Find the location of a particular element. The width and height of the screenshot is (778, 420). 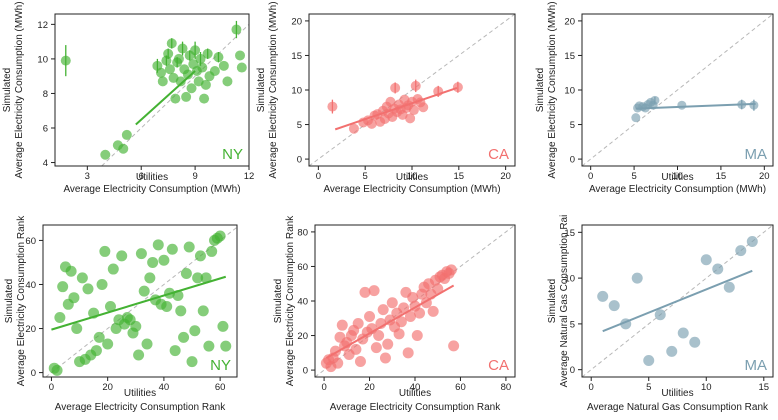

x-tick-label: 60 is located at coordinates (460, 387).